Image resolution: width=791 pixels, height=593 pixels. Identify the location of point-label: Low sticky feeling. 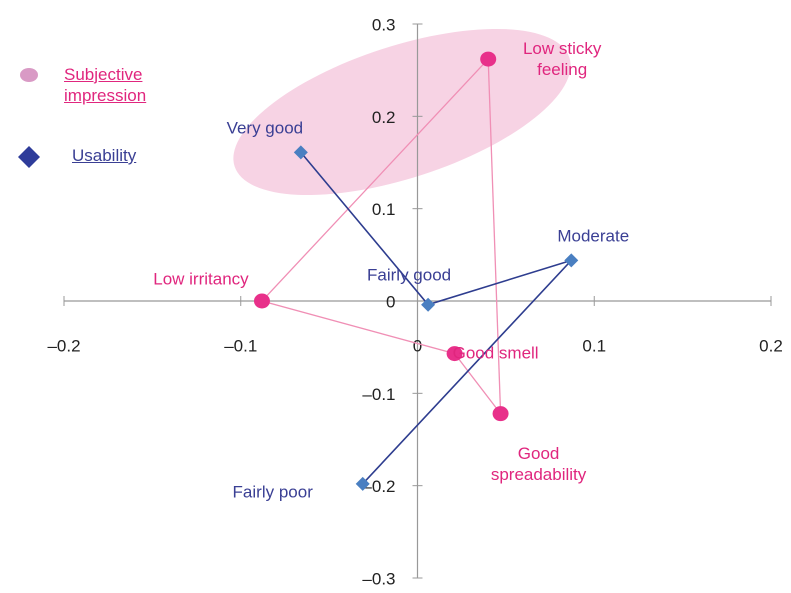
(562, 59).